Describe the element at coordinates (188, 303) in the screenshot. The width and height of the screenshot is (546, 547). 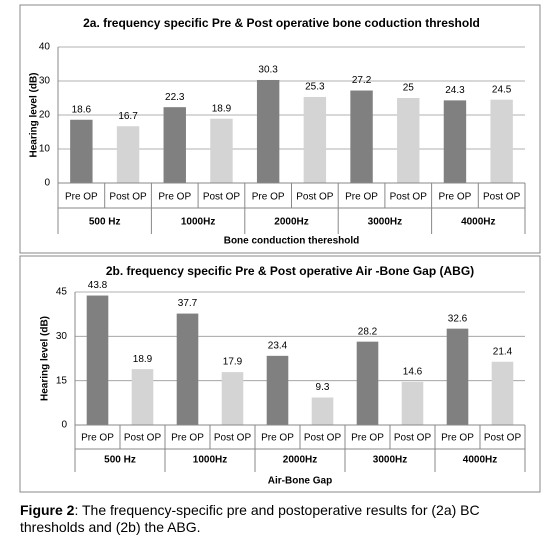
I see `data-label: 37.7` at that location.